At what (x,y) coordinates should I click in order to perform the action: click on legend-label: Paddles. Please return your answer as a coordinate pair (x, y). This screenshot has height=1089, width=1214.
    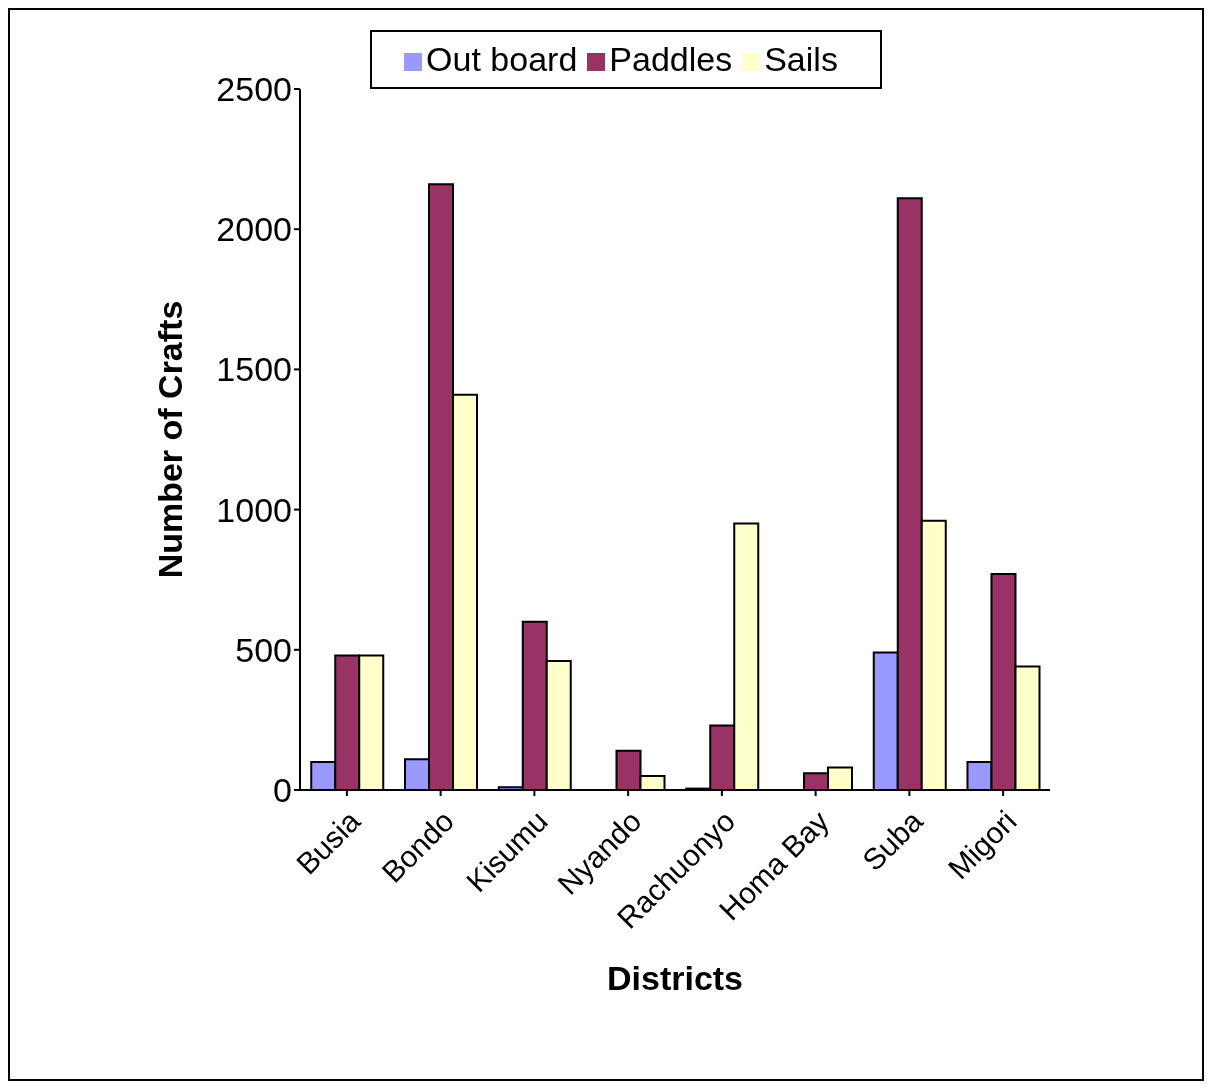
    Looking at the image, I should click on (671, 59).